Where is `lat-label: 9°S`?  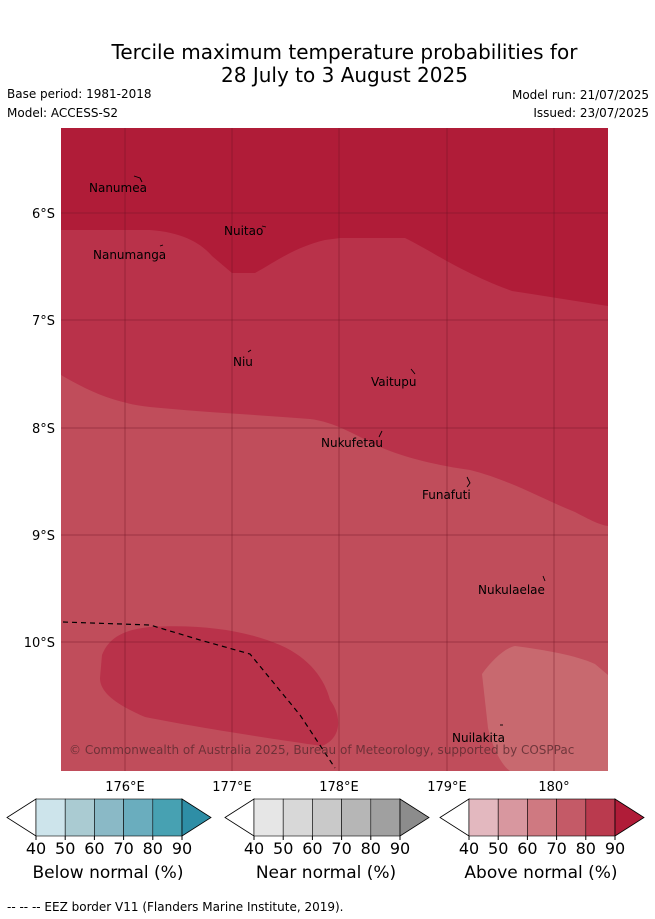 lat-label: 9°S is located at coordinates (43, 536).